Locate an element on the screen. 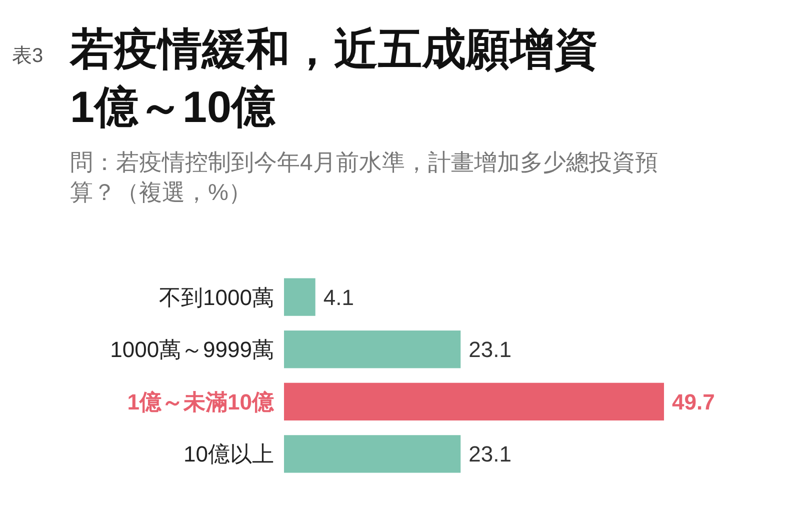  chart-title: 若疫情緩和，近五成願增資 1億～10億 is located at coordinates (333, 78).